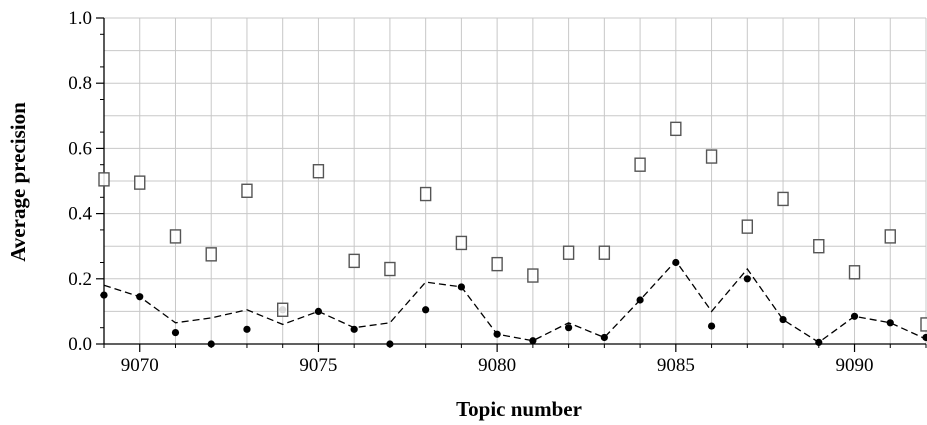 The image size is (927, 425). Describe the element at coordinates (80, 214) in the screenshot. I see `y-tick-label: 0.4` at that location.